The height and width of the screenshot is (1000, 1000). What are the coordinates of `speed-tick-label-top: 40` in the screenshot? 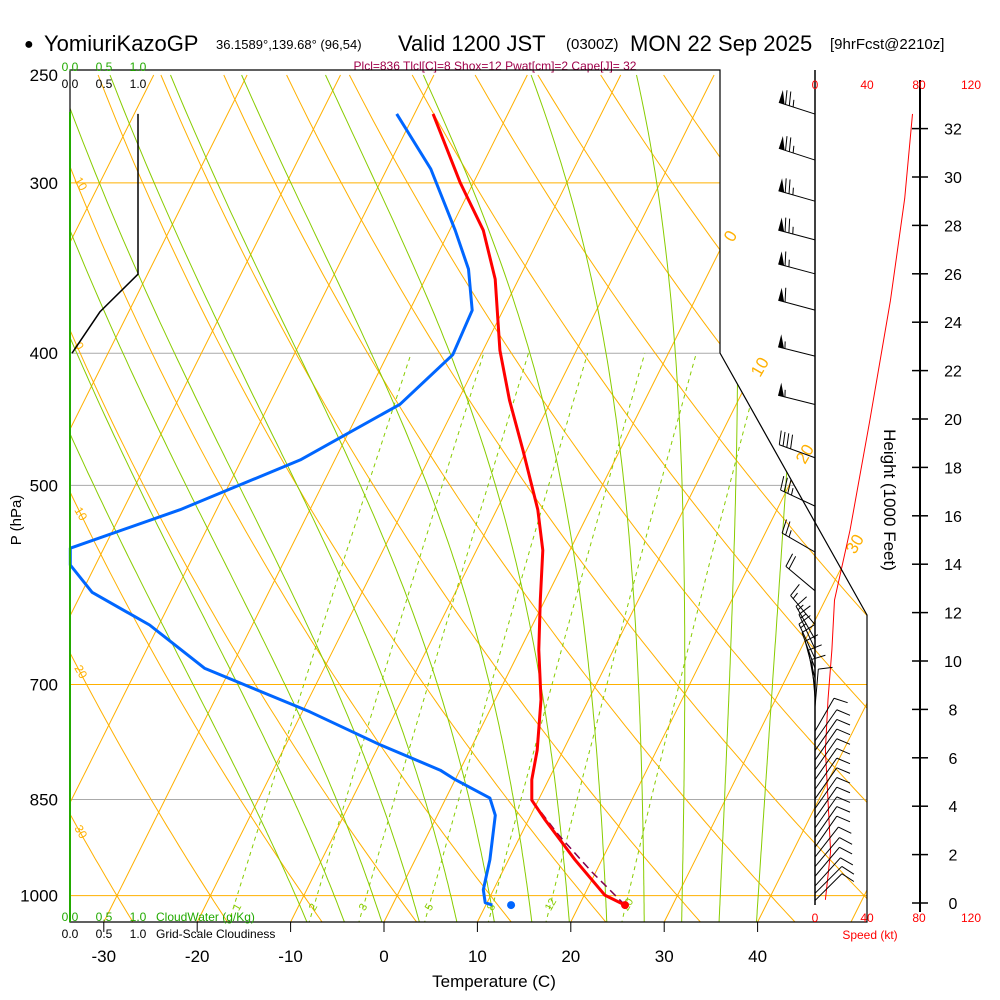 It's located at (867, 85).